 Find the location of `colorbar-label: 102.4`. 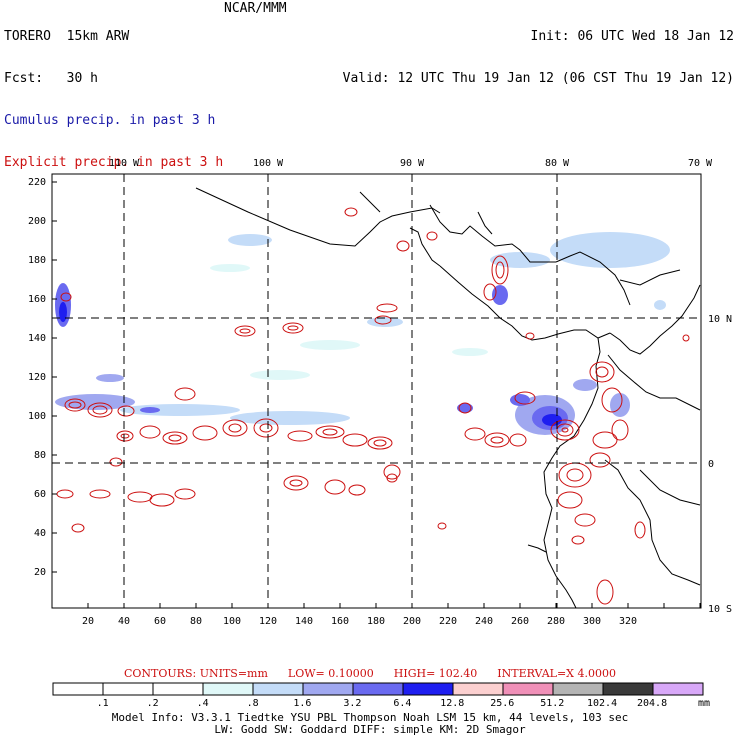

colorbar-label: 102.4 is located at coordinates (602, 703).